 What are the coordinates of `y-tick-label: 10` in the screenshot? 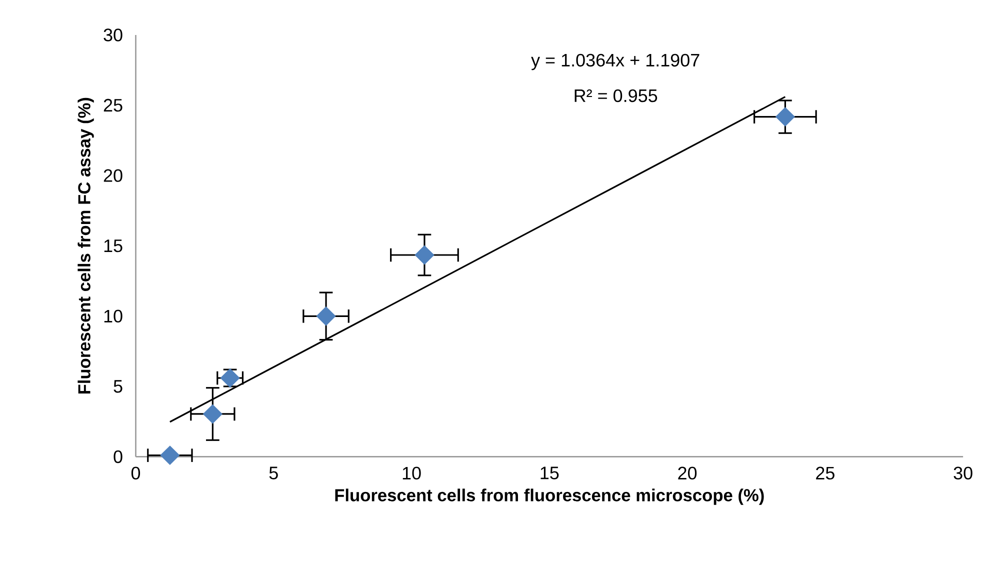 It's located at (113, 316).